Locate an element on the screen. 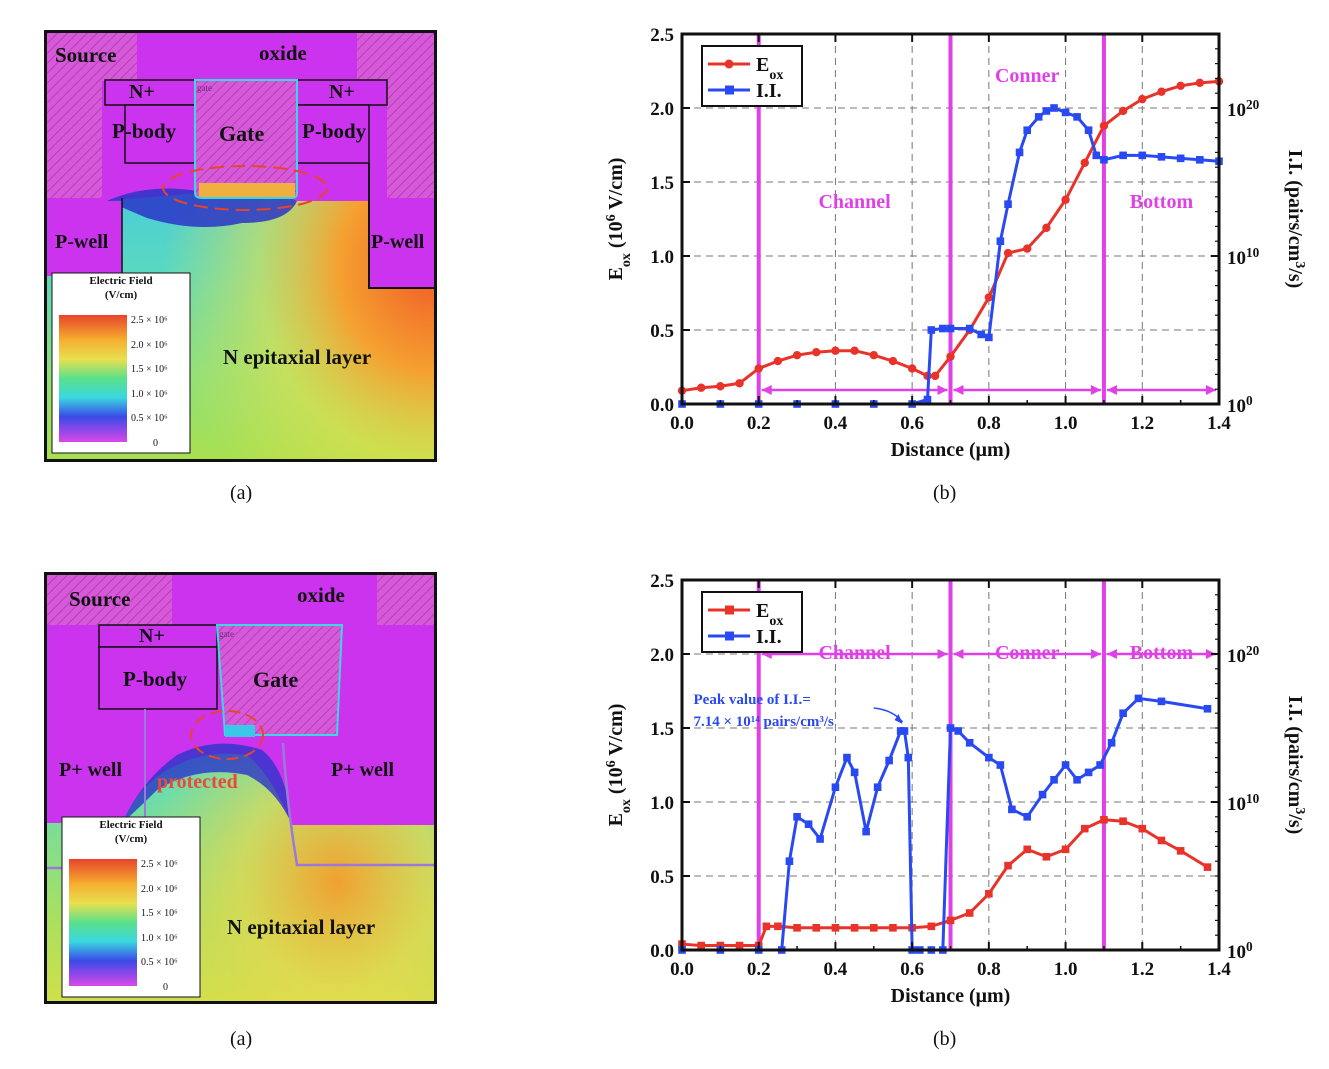  y-tick-label: 2.0 is located at coordinates (662, 109).